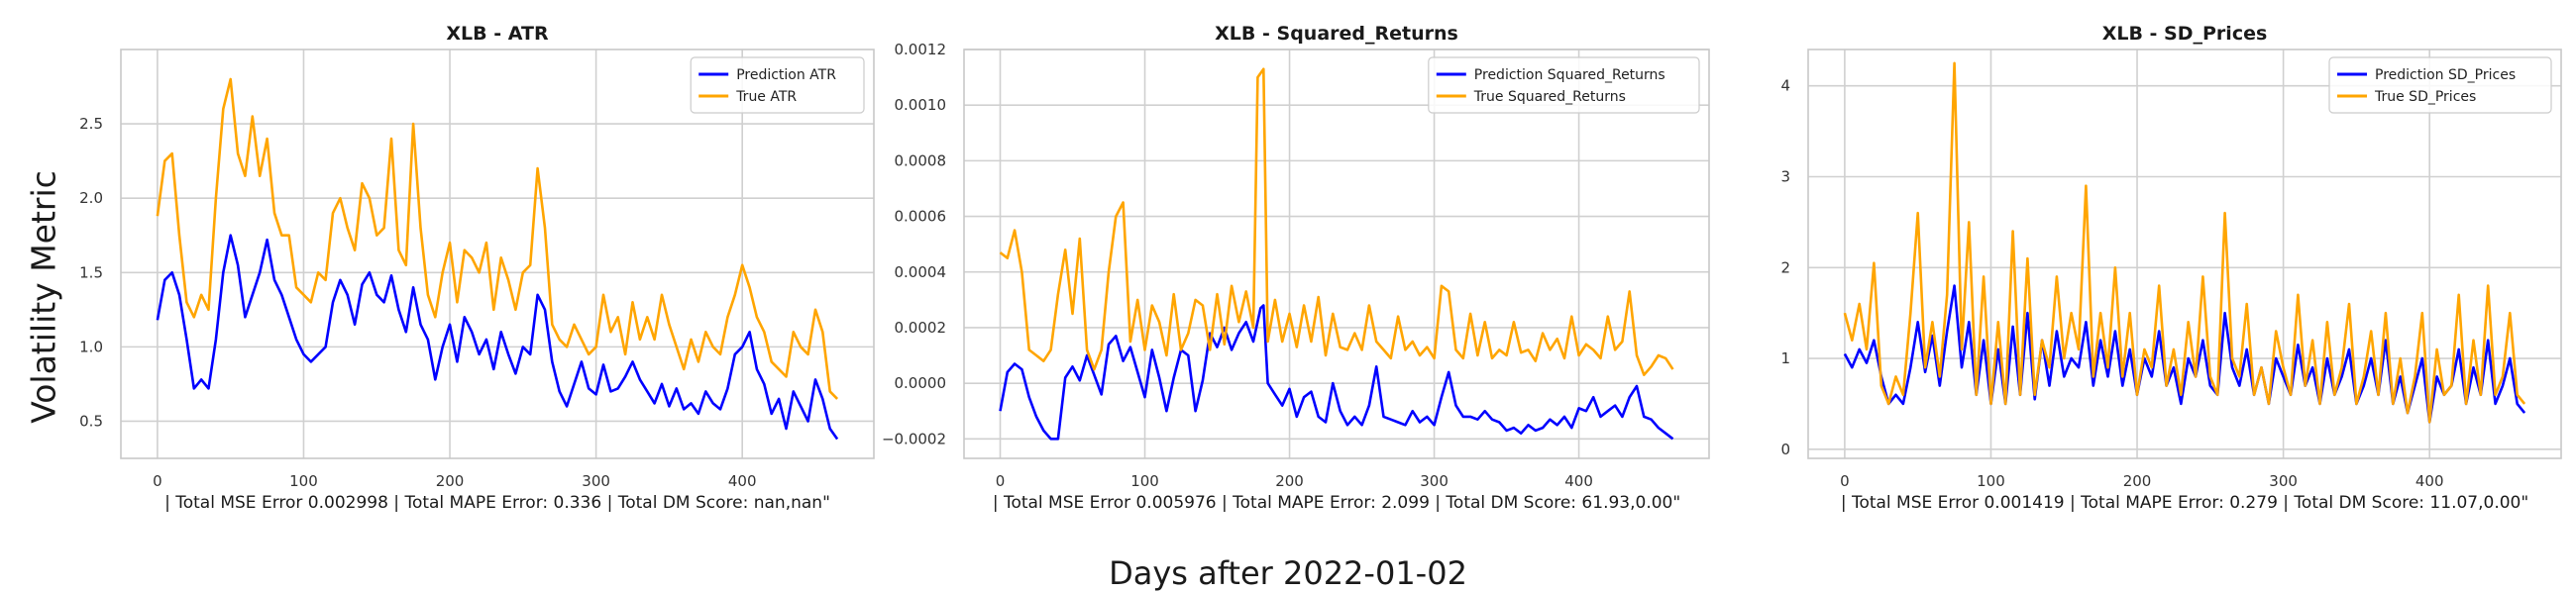  What do you see at coordinates (1785, 358) in the screenshot?
I see `y-tick-label: 1` at bounding box center [1785, 358].